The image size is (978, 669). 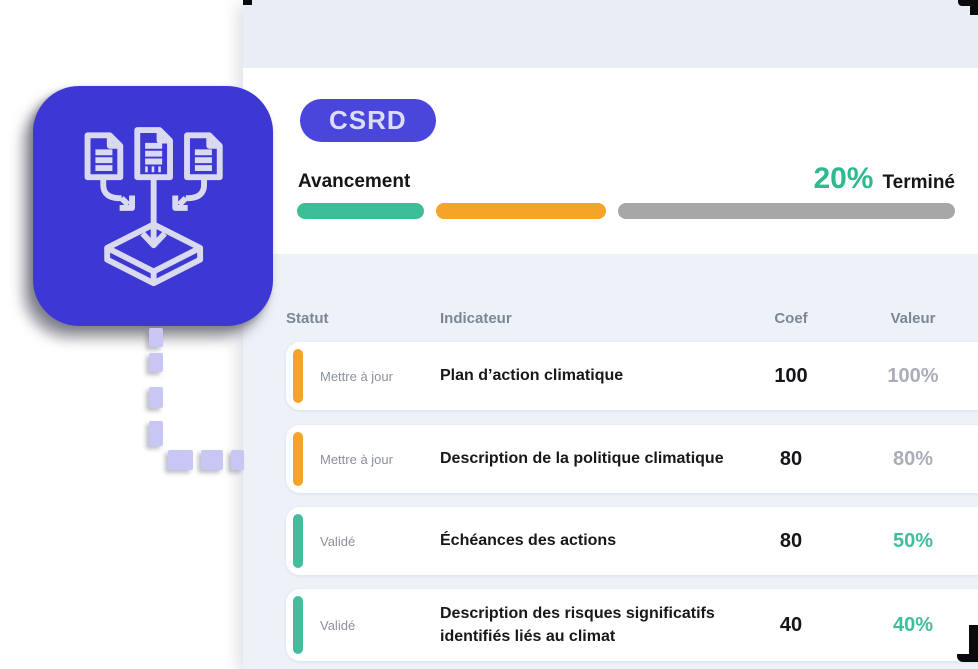 I want to click on column-header-indicateur: Indicateur, so click(x=476, y=318).